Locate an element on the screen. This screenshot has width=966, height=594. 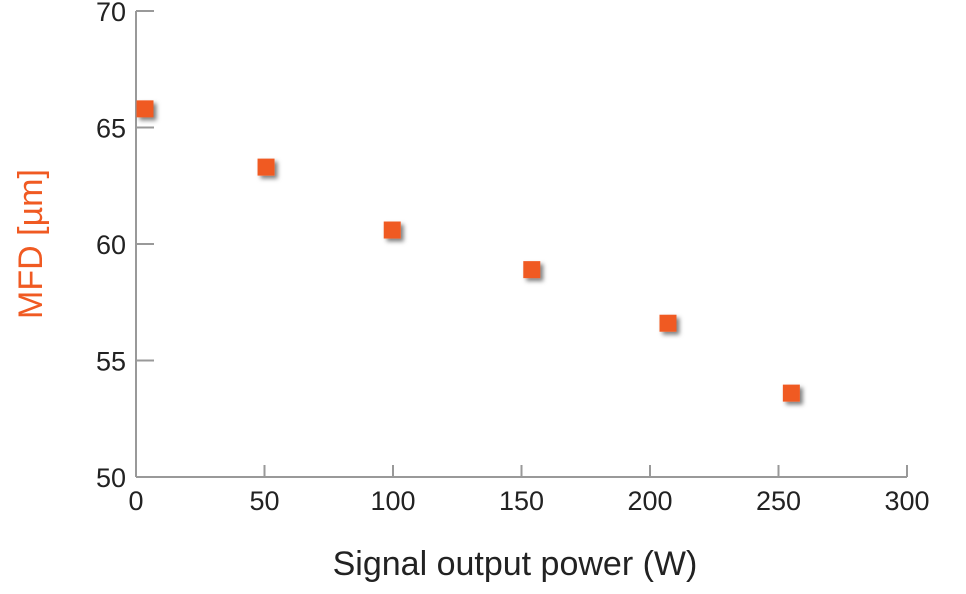
x-axis-label: Signal output power (W) is located at coordinates (515, 564).